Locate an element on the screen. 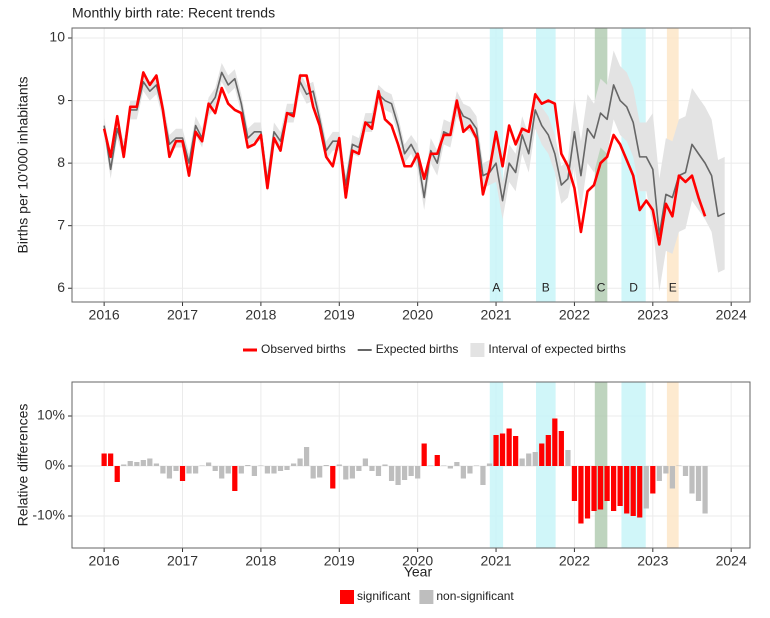 This screenshot has width=770, height=618. x-axis-label: Year is located at coordinates (418, 572).